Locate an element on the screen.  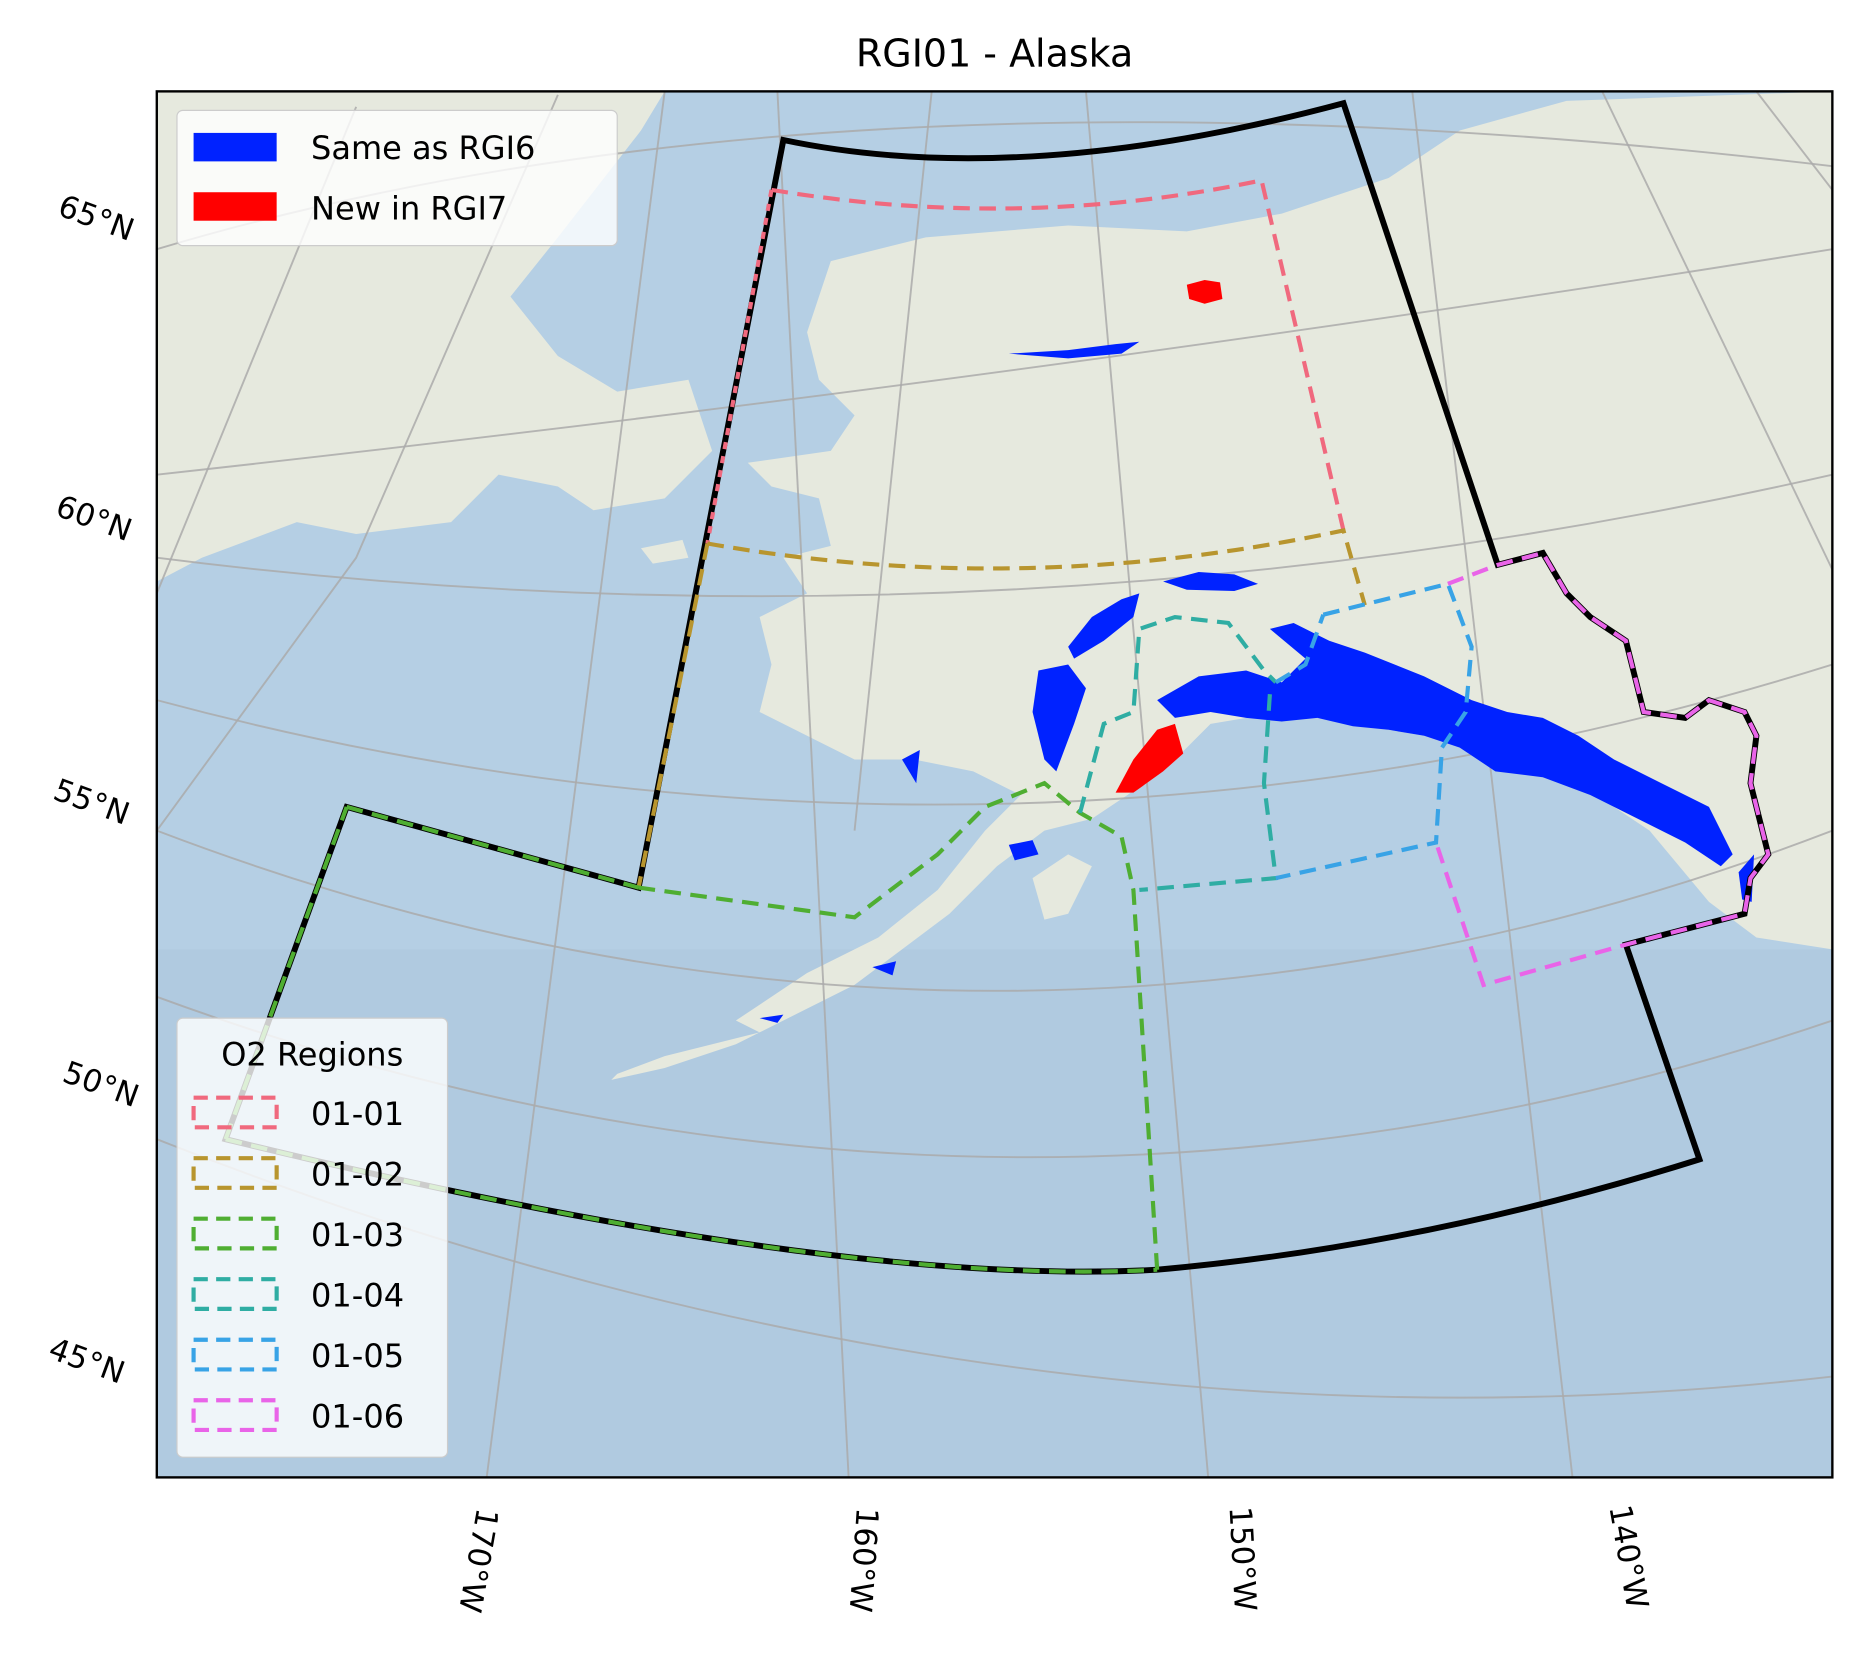
legend-label-new: New in RGI7 is located at coordinates (409, 209).